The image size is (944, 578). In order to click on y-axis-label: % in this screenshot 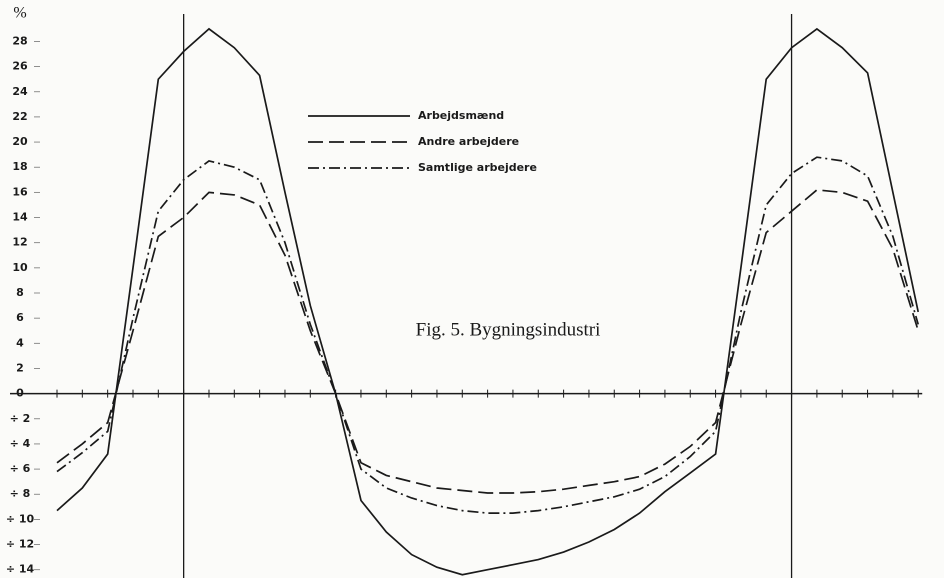, I will do `click(19, 13)`.